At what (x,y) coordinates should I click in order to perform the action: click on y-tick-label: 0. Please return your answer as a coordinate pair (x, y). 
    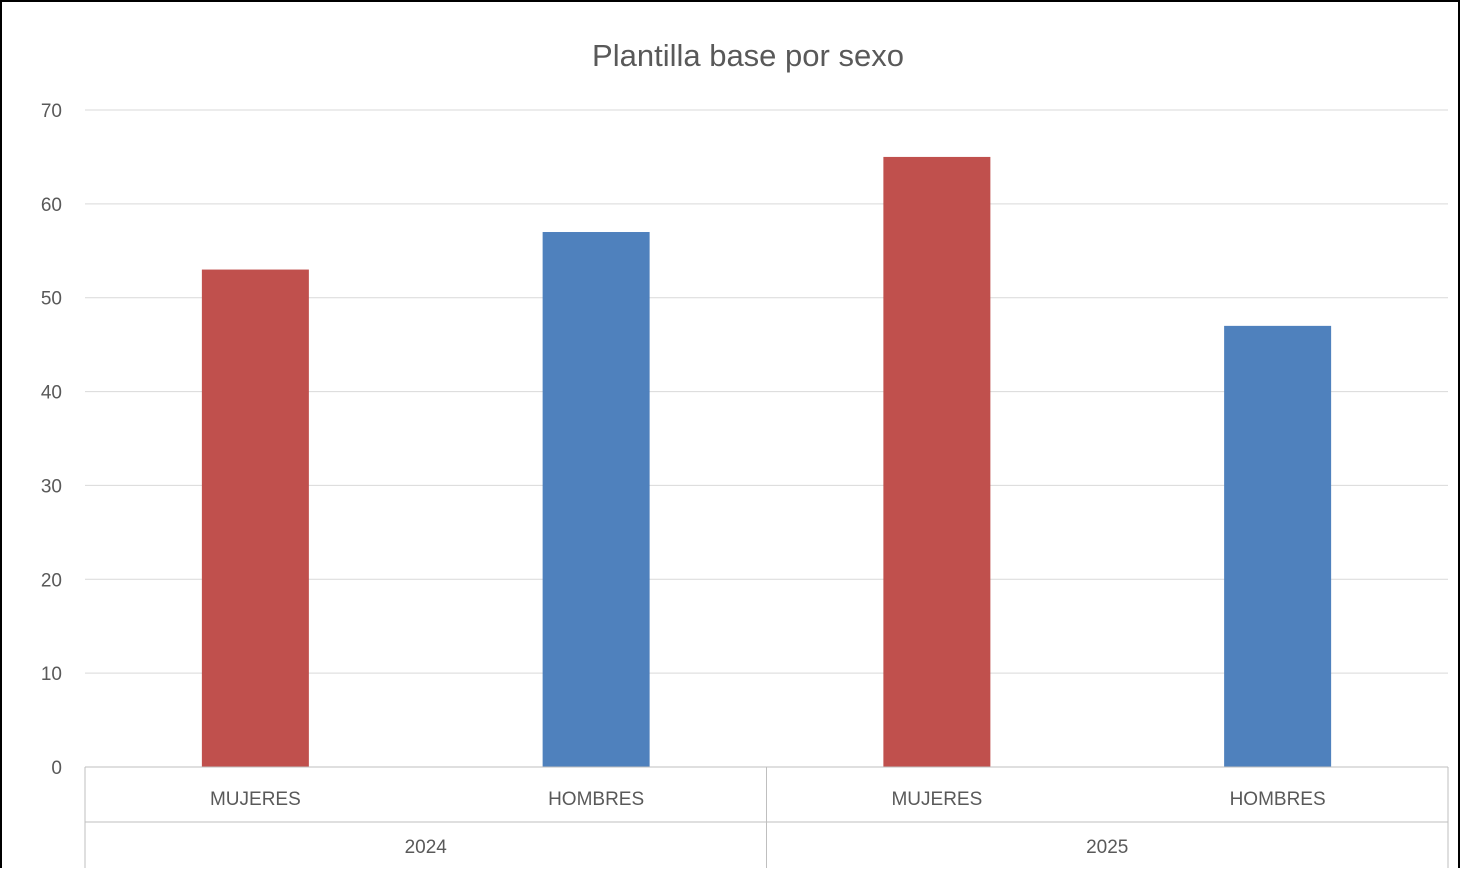
    Looking at the image, I should click on (56, 768).